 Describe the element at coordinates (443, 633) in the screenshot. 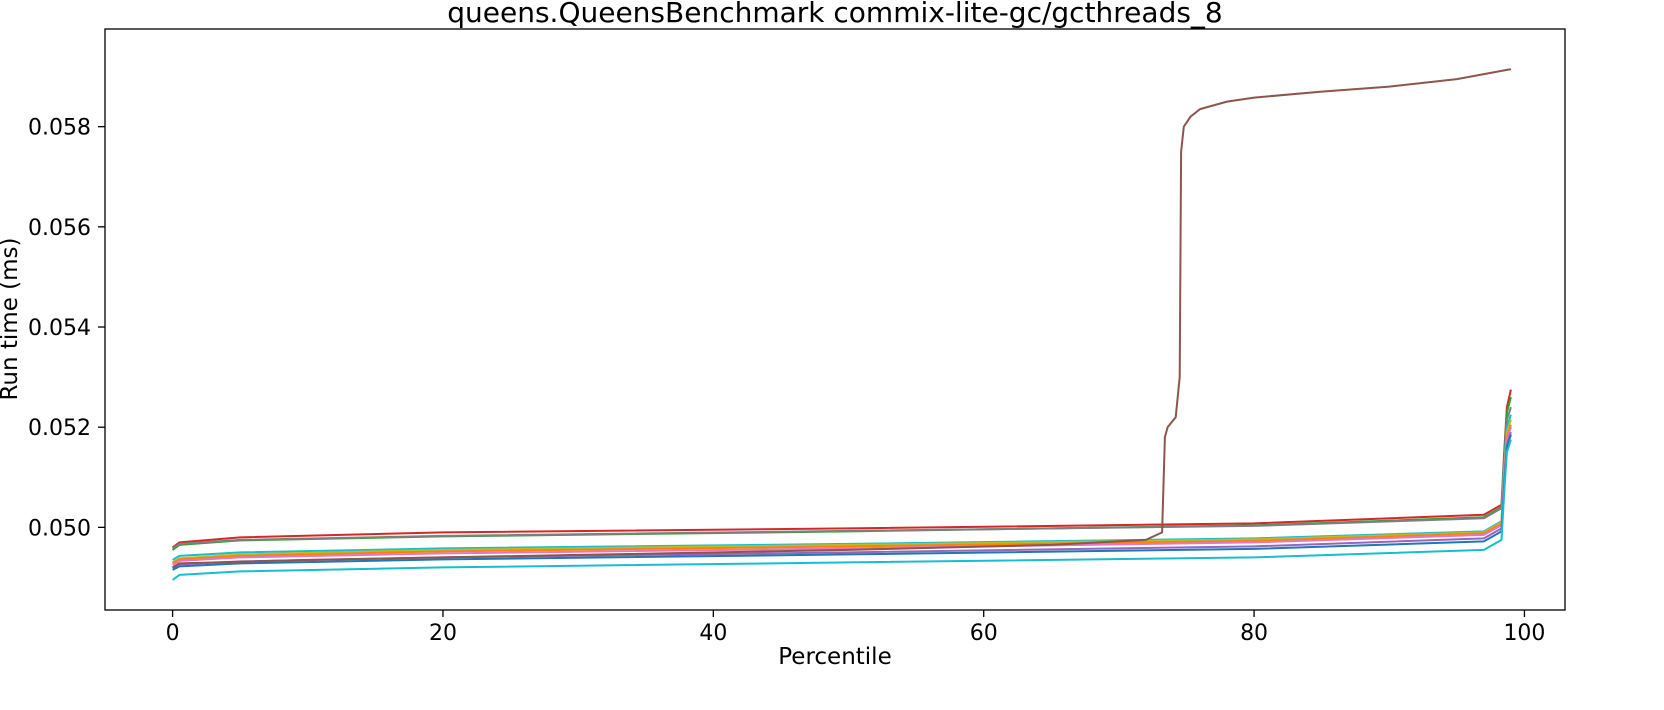

I see `x-tick-label: 20` at that location.